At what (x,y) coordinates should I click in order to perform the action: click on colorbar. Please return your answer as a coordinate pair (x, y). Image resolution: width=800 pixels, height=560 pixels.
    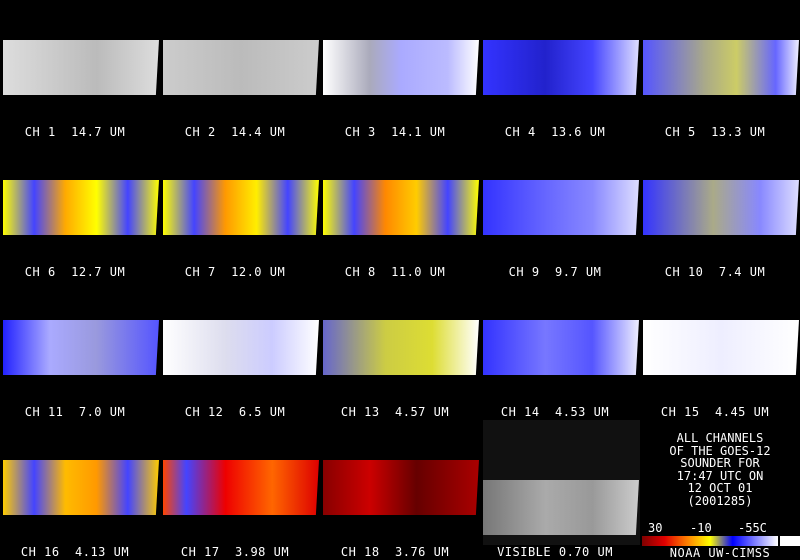
    Looking at the image, I should click on (710, 541).